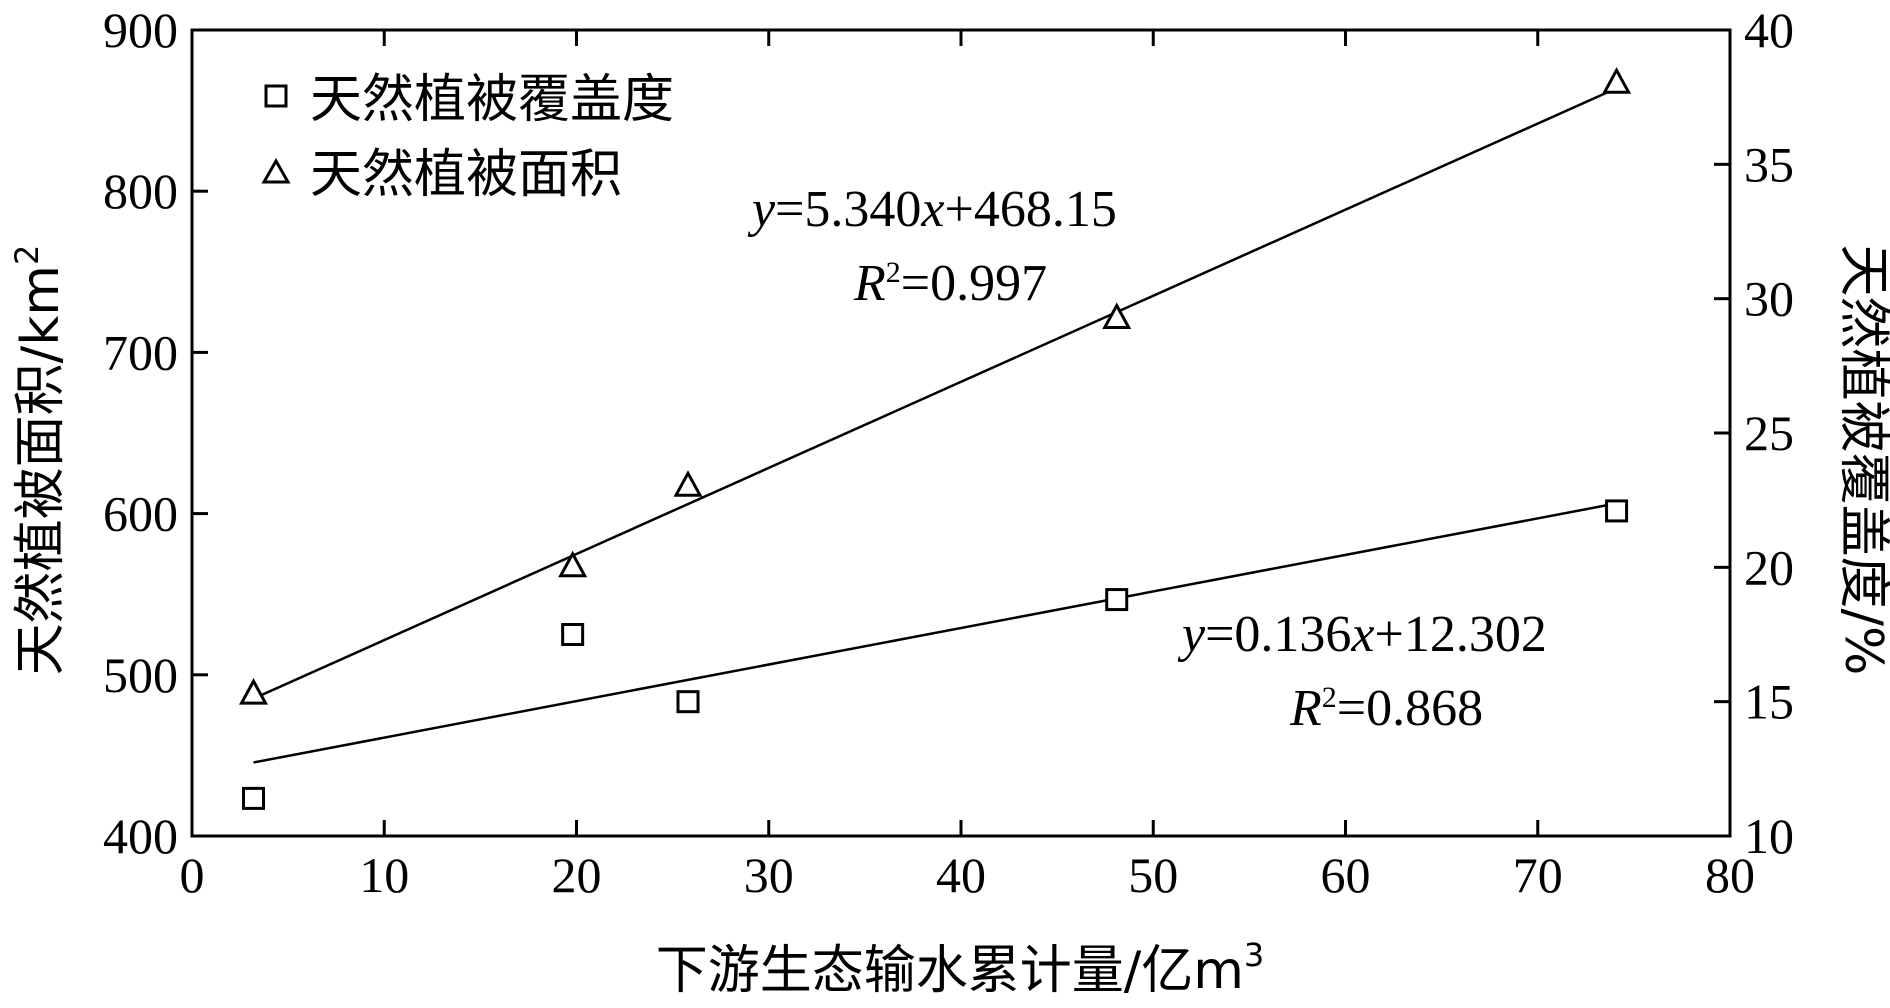 This screenshot has width=1890, height=1008. I want to click on legend: 天然植被覆盖度 天然植被面积, so click(467, 137).